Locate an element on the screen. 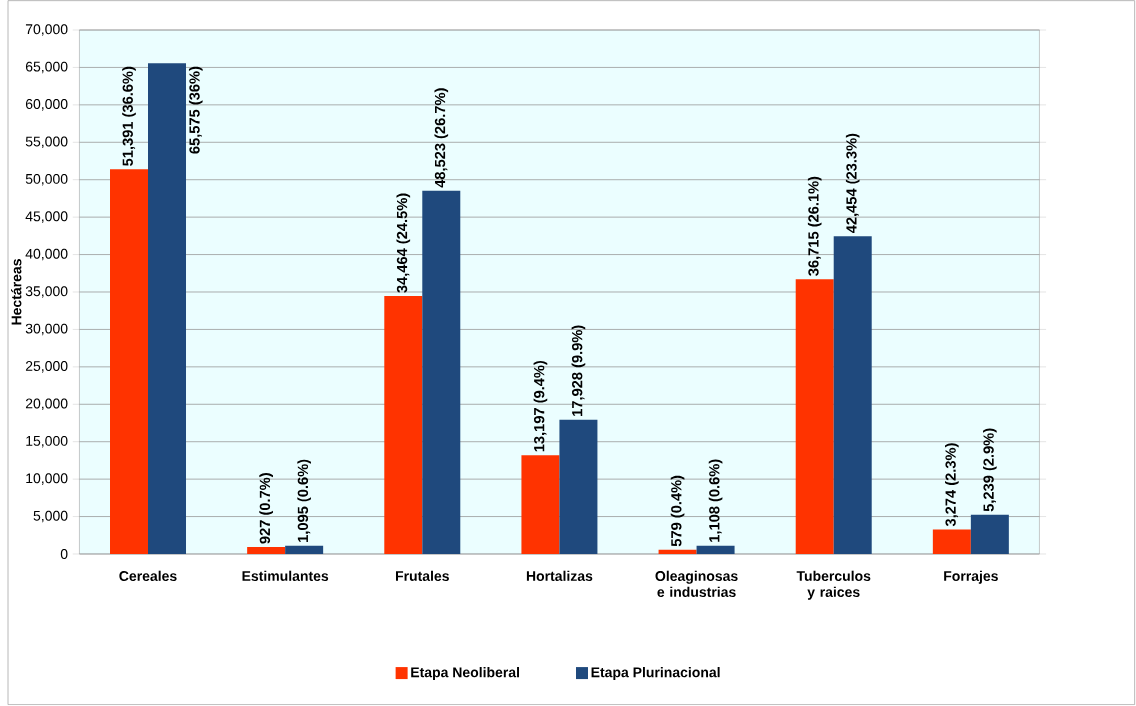 The height and width of the screenshot is (706, 1136). y-tick-label: 40,000 is located at coordinates (46, 254).